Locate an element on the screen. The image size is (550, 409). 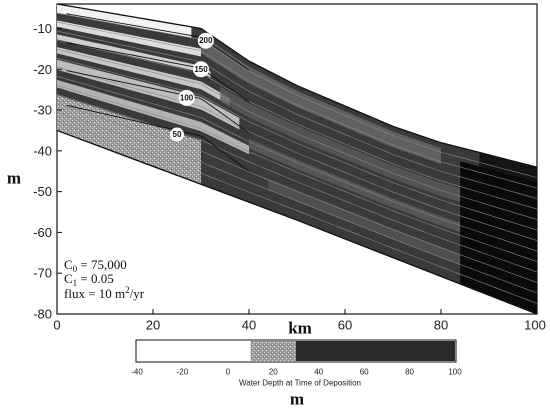
contour-label-150: 150 is located at coordinates (201, 69).